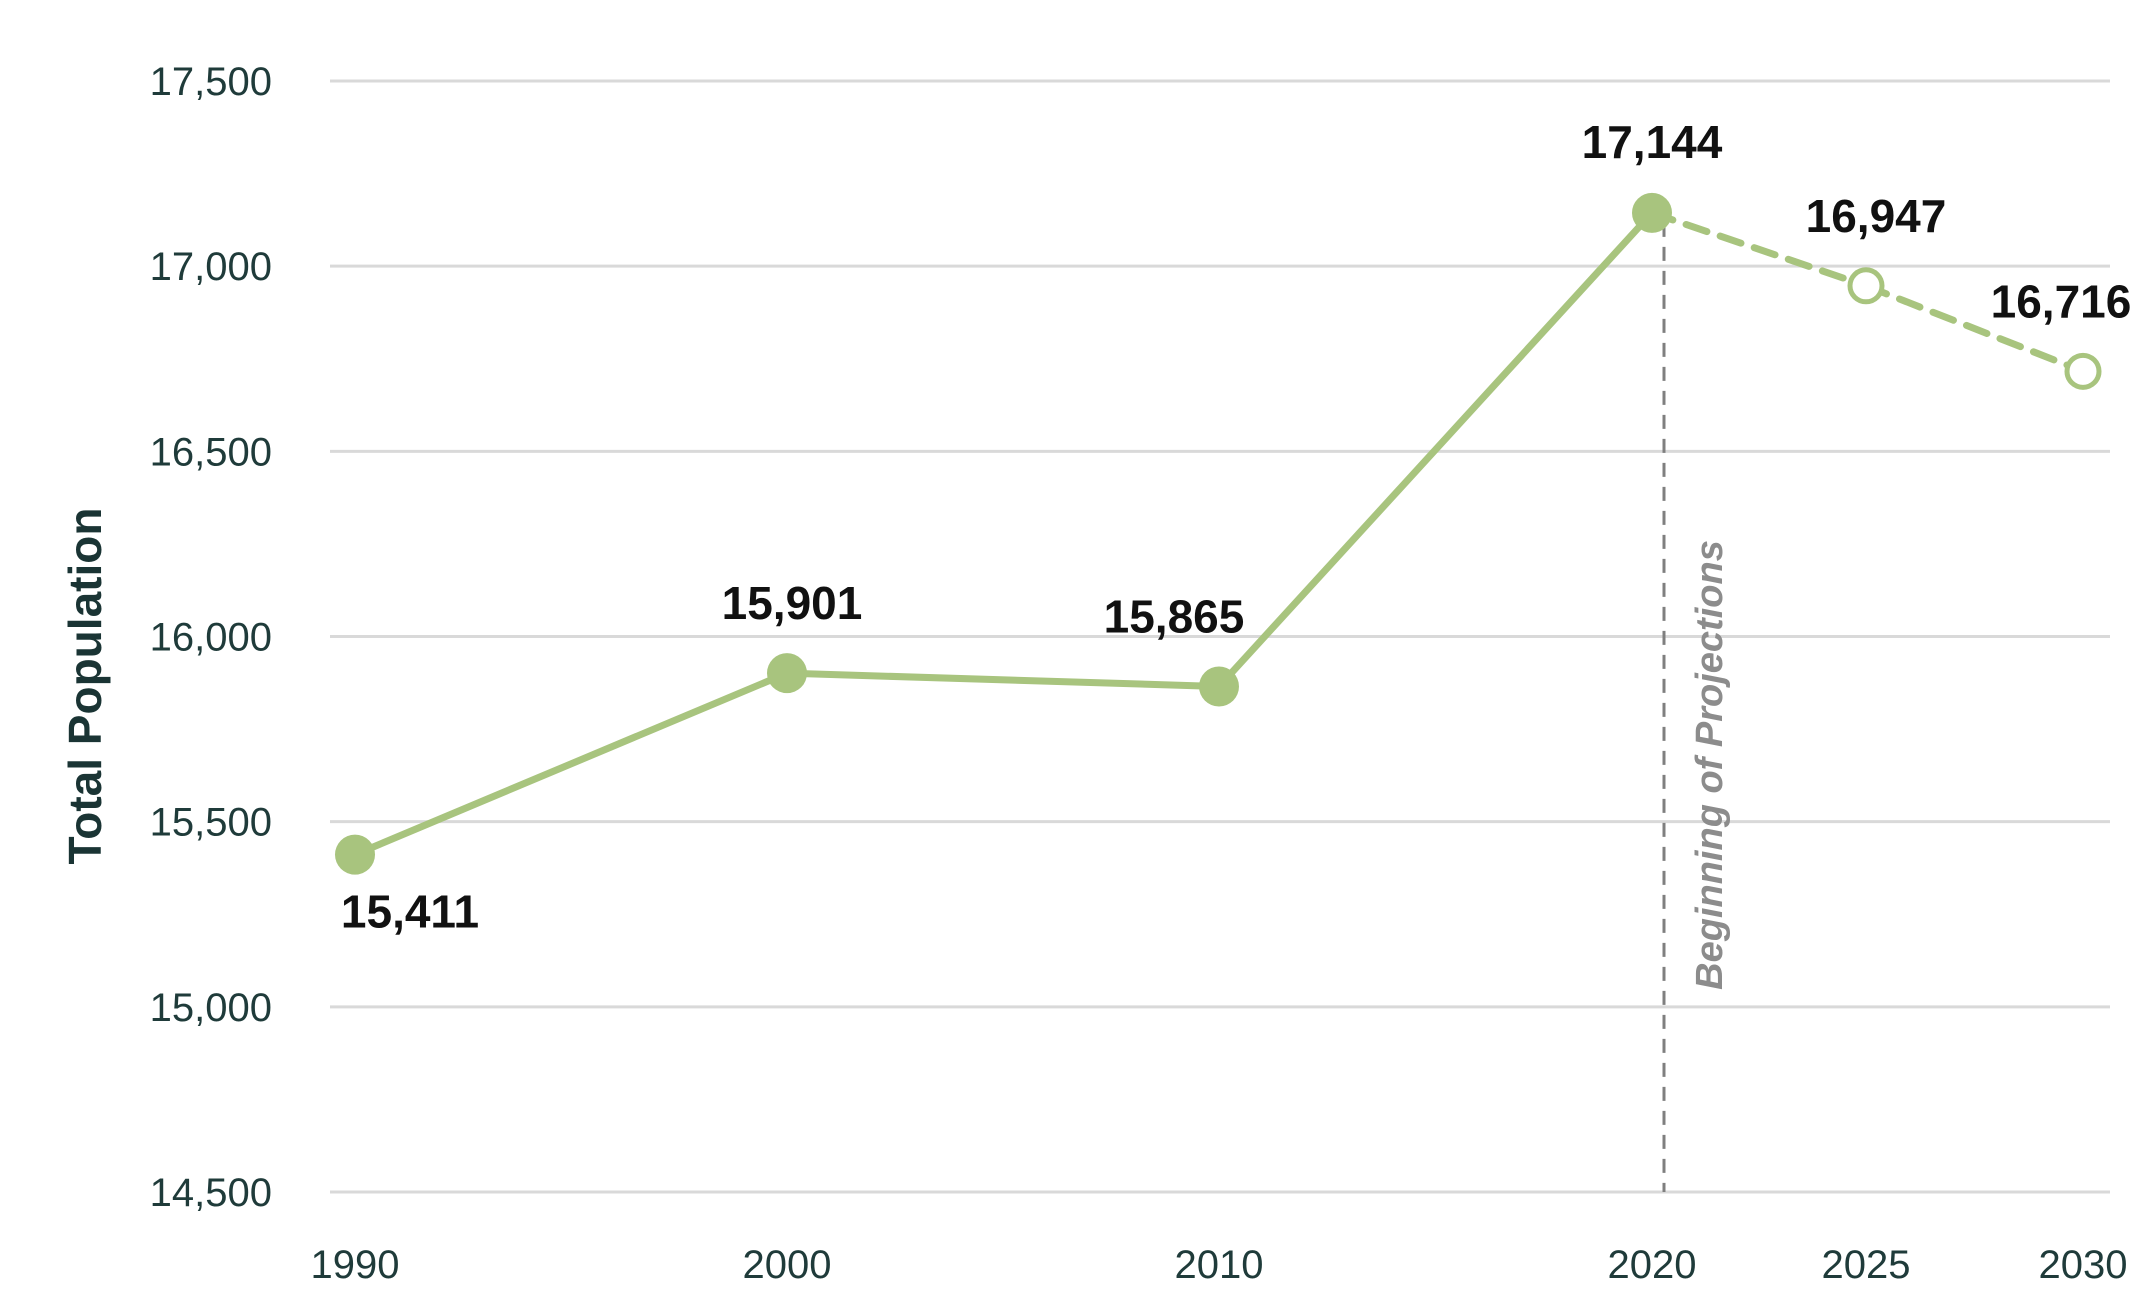 The width and height of the screenshot is (2154, 1305). Describe the element at coordinates (211, 82) in the screenshot. I see `y-tick-label: 17,500` at that location.